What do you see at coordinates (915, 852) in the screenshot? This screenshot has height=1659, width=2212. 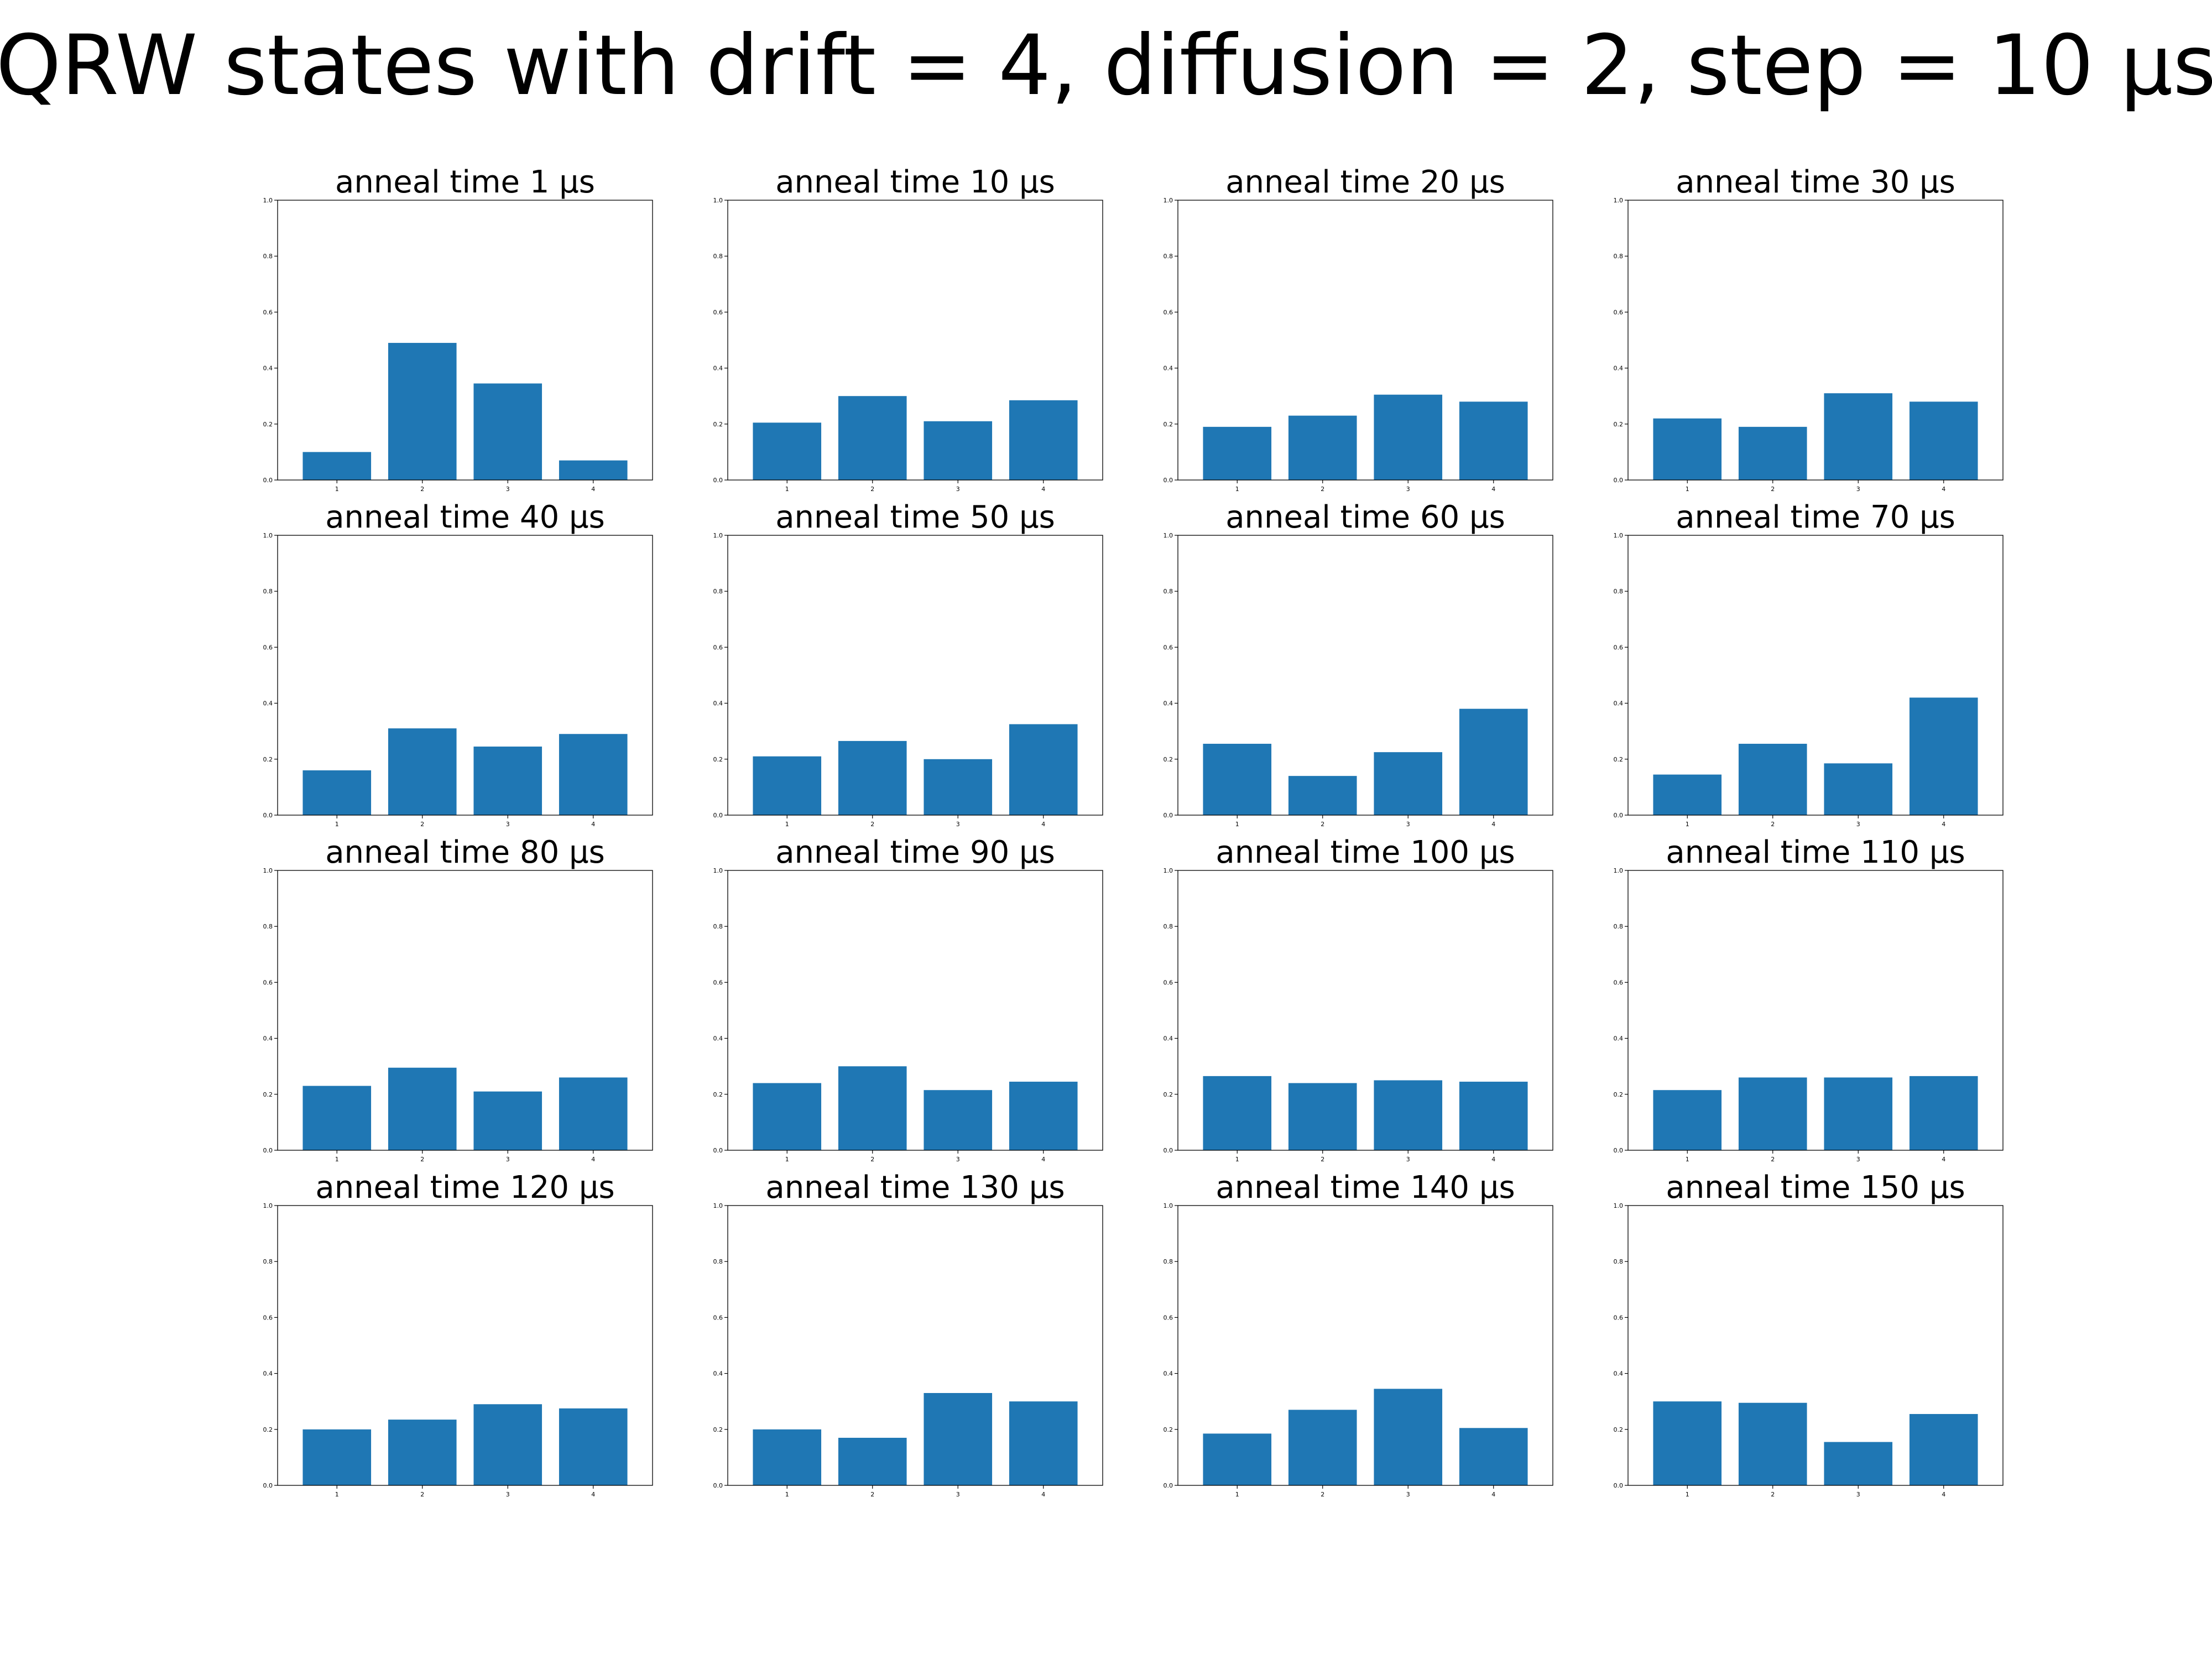 I see `subplot-title: anneal time 90 μs` at bounding box center [915, 852].